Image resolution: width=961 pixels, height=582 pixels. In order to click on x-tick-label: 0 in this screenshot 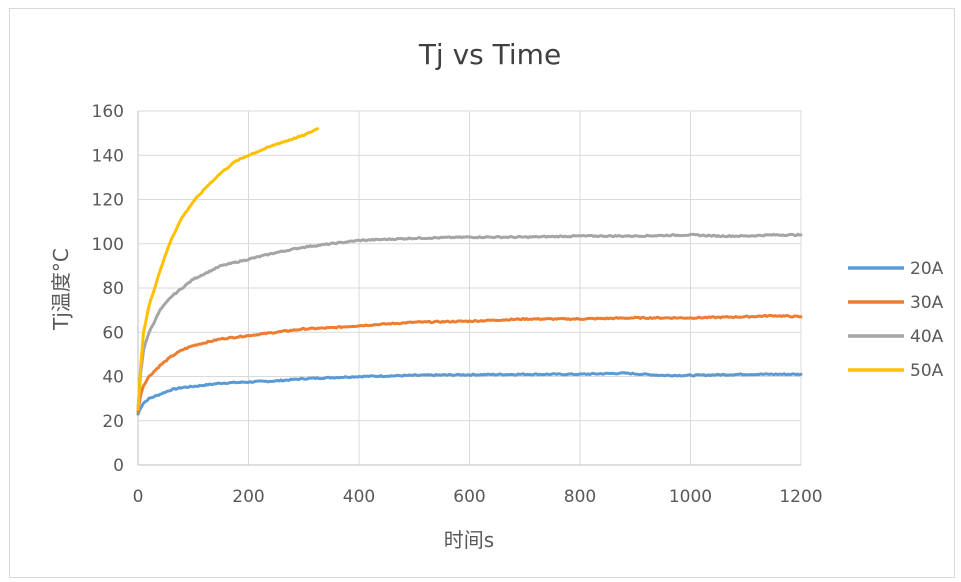, I will do `click(138, 497)`.